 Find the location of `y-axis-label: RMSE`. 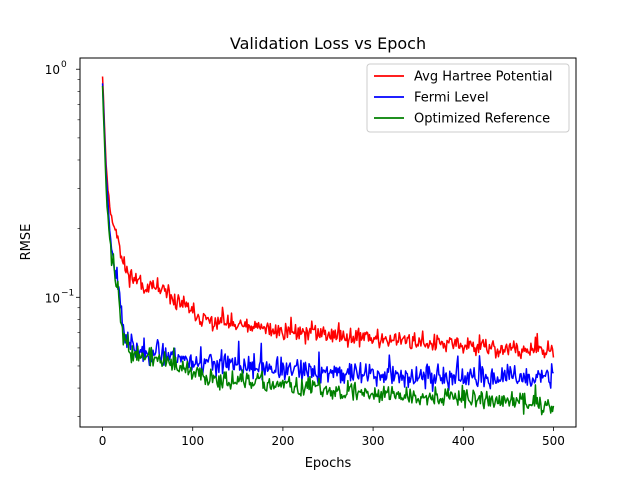

y-axis-label: RMSE is located at coordinates (26, 242).